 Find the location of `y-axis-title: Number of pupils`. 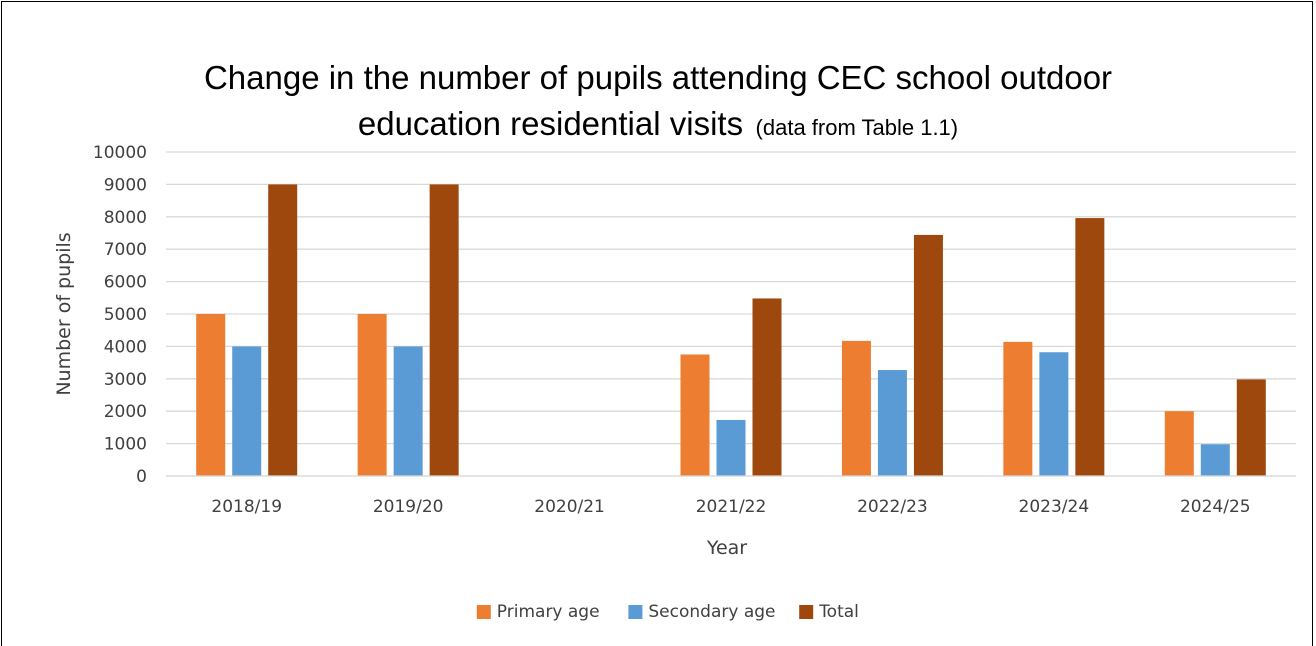

y-axis-title: Number of pupils is located at coordinates (64, 313).